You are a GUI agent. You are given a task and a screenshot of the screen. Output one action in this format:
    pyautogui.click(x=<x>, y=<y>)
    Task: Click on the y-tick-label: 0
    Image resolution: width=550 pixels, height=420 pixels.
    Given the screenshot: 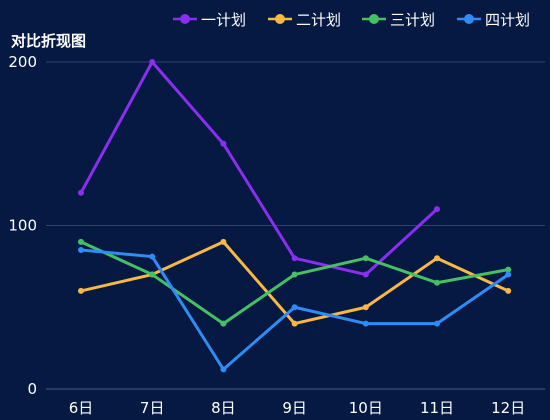 What is the action you would take?
    pyautogui.click(x=32, y=389)
    